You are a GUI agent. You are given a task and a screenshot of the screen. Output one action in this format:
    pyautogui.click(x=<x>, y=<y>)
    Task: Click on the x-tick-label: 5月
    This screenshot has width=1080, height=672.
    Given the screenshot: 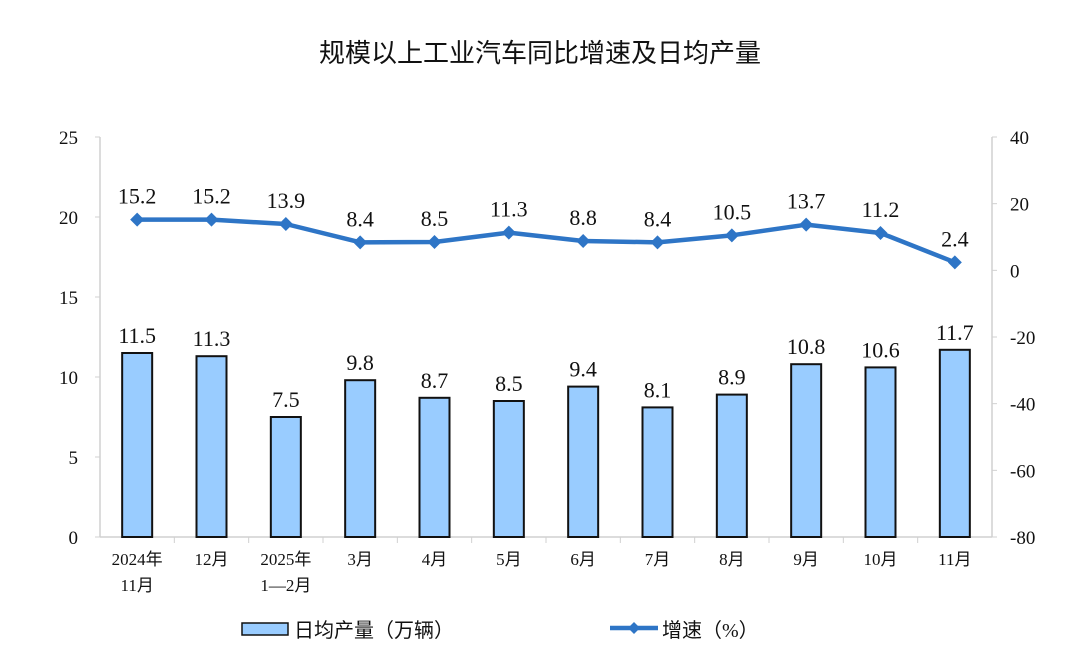 What is the action you would take?
    pyautogui.click(x=509, y=559)
    